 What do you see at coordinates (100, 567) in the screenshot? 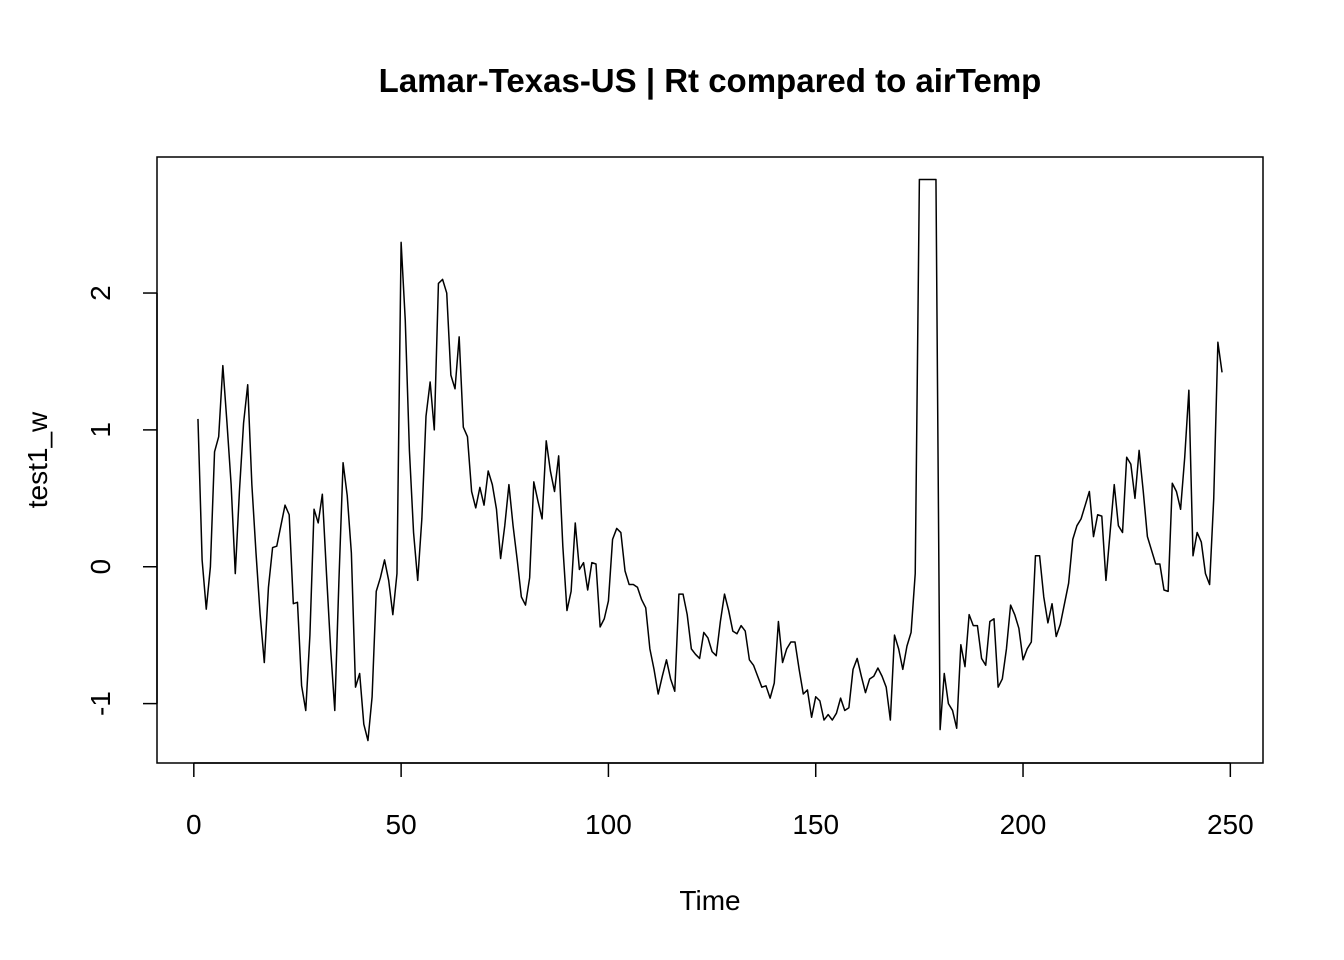
I see `y-tick-label: 0` at bounding box center [100, 567].